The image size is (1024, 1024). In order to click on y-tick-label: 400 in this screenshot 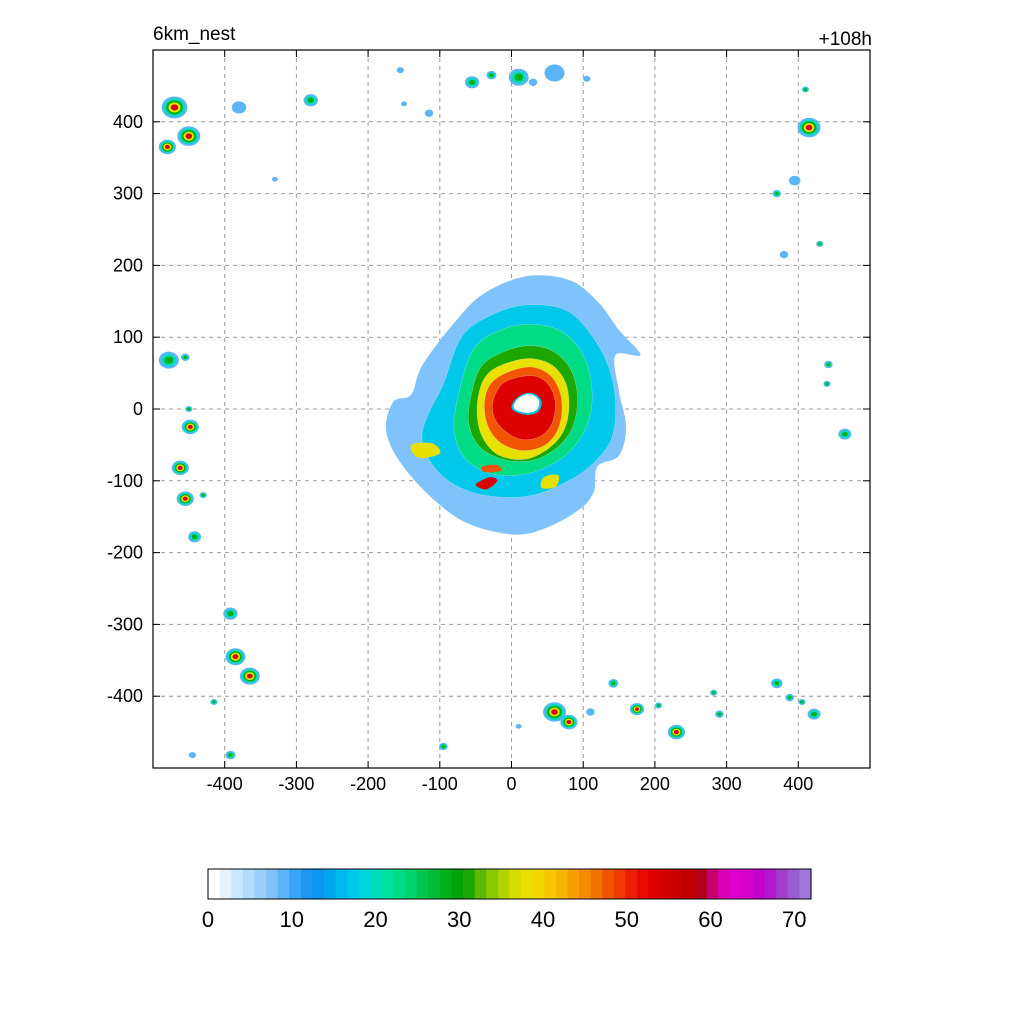, I will do `click(128, 122)`.